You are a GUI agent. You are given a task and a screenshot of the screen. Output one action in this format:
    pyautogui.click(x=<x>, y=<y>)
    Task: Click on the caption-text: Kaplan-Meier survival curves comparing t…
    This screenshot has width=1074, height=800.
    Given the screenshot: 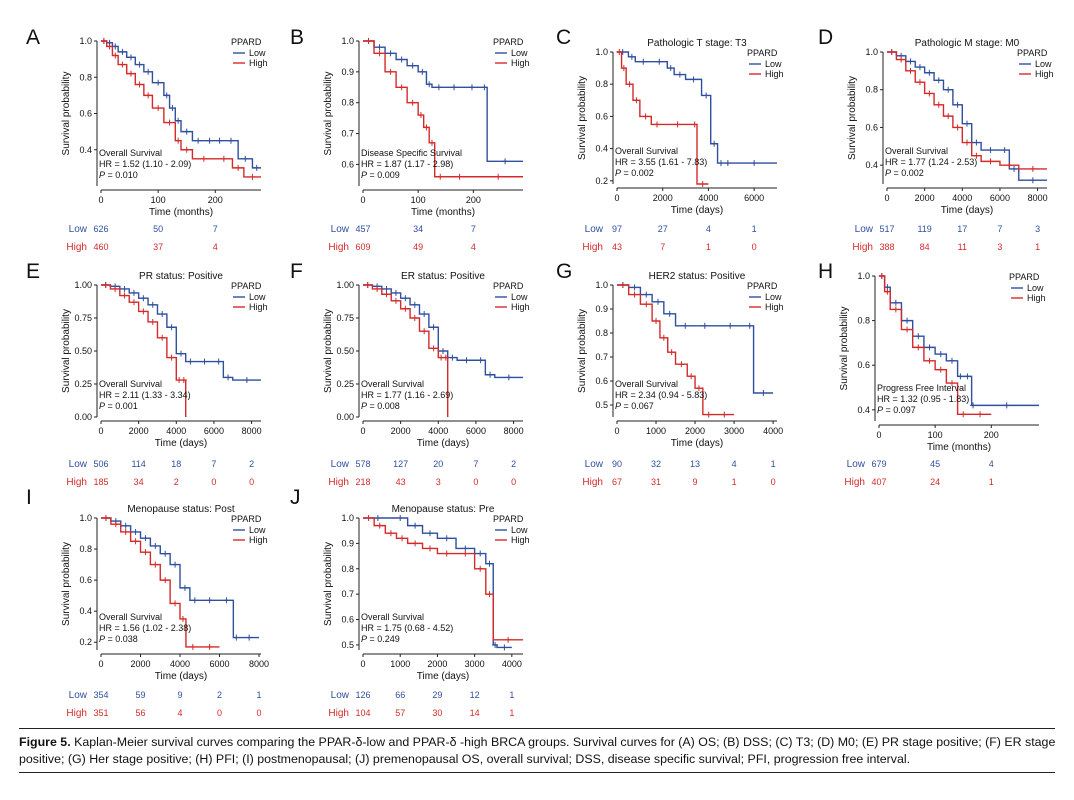 What is the action you would take?
    pyautogui.click(x=537, y=750)
    